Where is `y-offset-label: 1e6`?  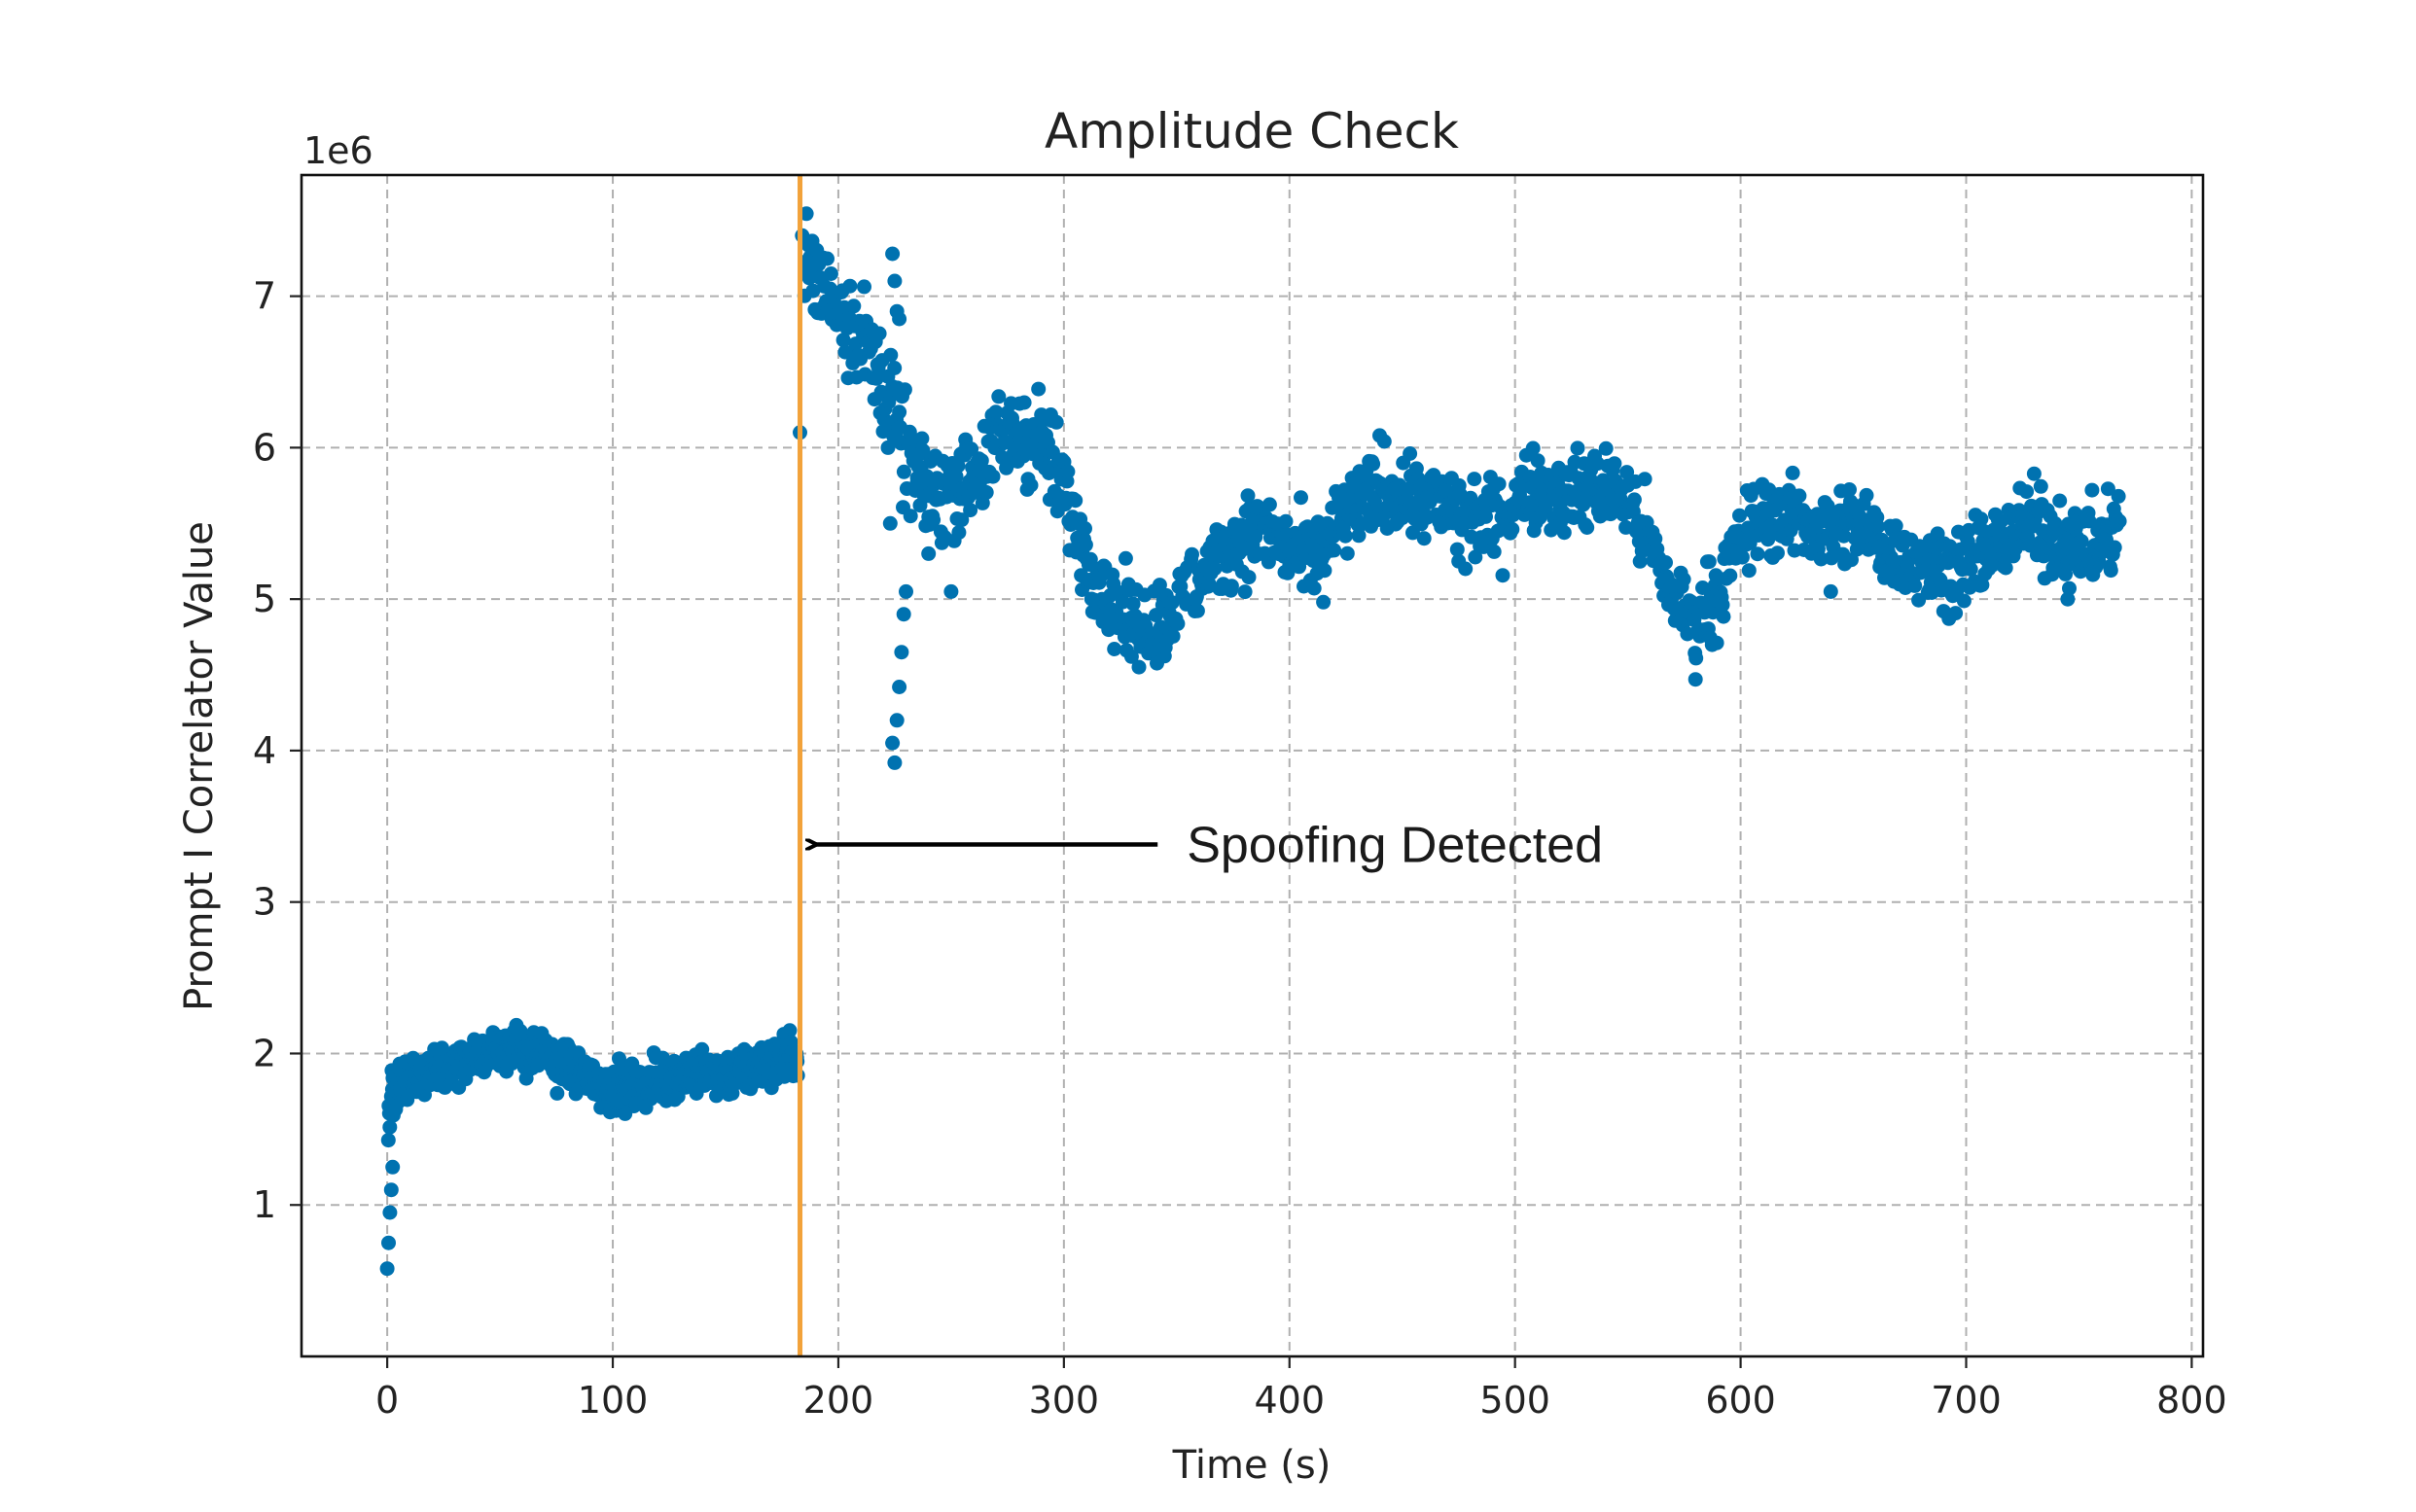 y-offset-label: 1e6 is located at coordinates (338, 150).